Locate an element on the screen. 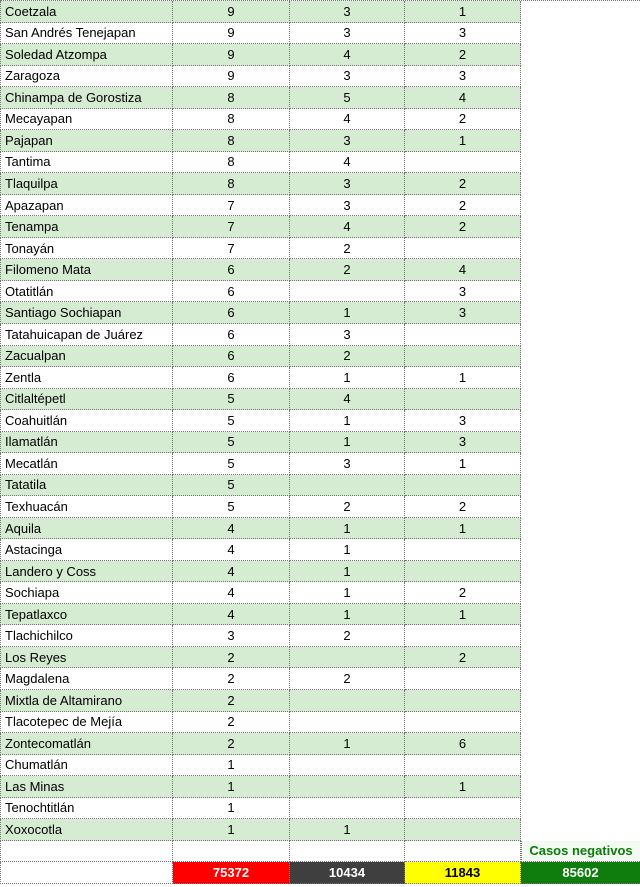 The image size is (640, 887). value-cell: 8 is located at coordinates (231, 162).